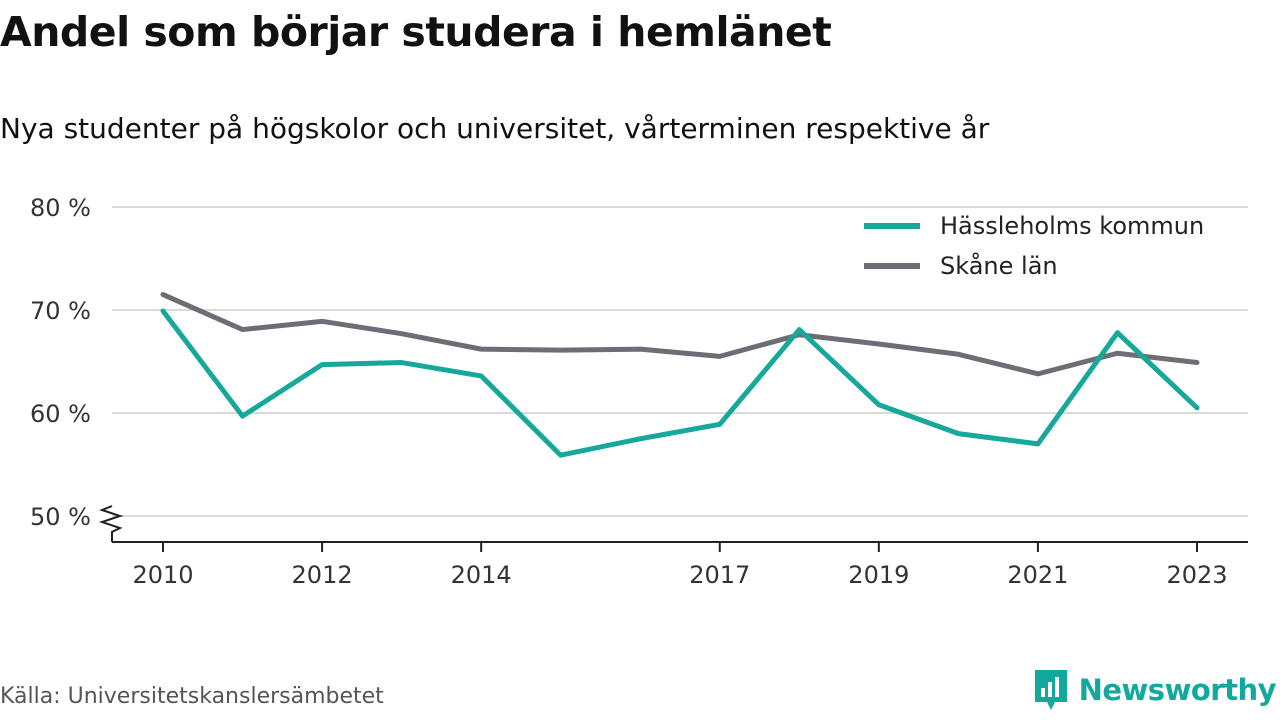  Describe the element at coordinates (111, 523) in the screenshot. I see `axis-break-icon` at that location.